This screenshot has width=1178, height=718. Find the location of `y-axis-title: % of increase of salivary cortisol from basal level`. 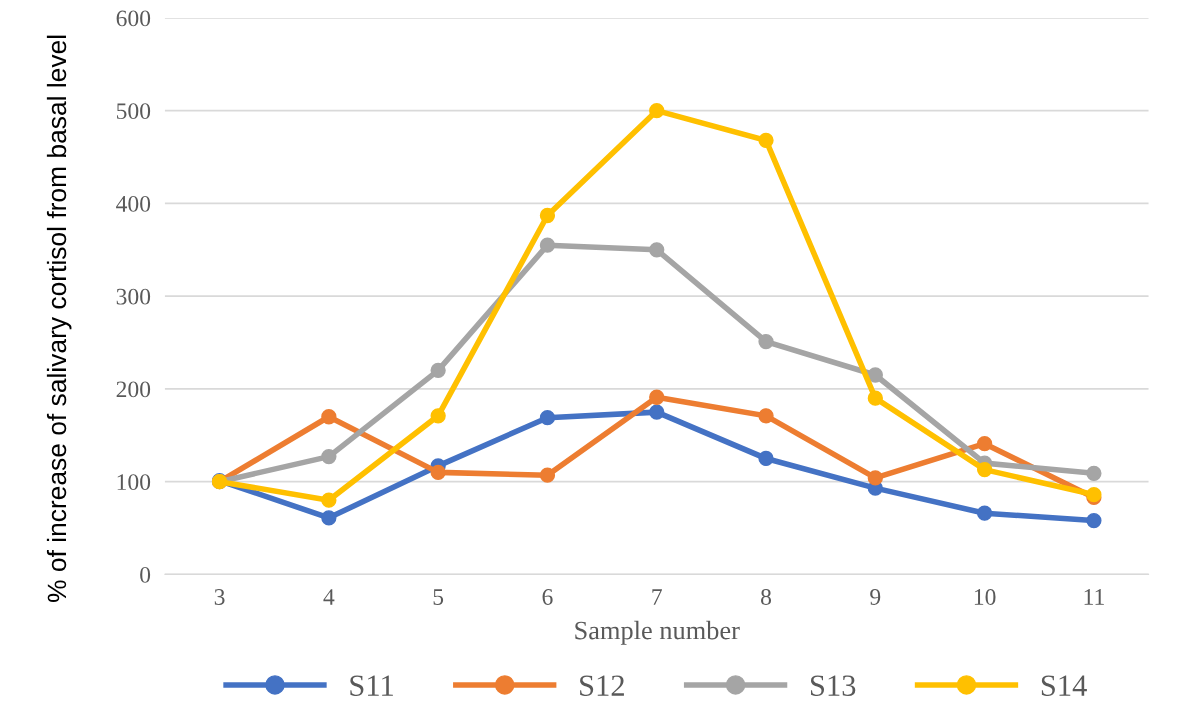

y-axis-title: % of increase of salivary cortisol from basal level is located at coordinates (59, 318).